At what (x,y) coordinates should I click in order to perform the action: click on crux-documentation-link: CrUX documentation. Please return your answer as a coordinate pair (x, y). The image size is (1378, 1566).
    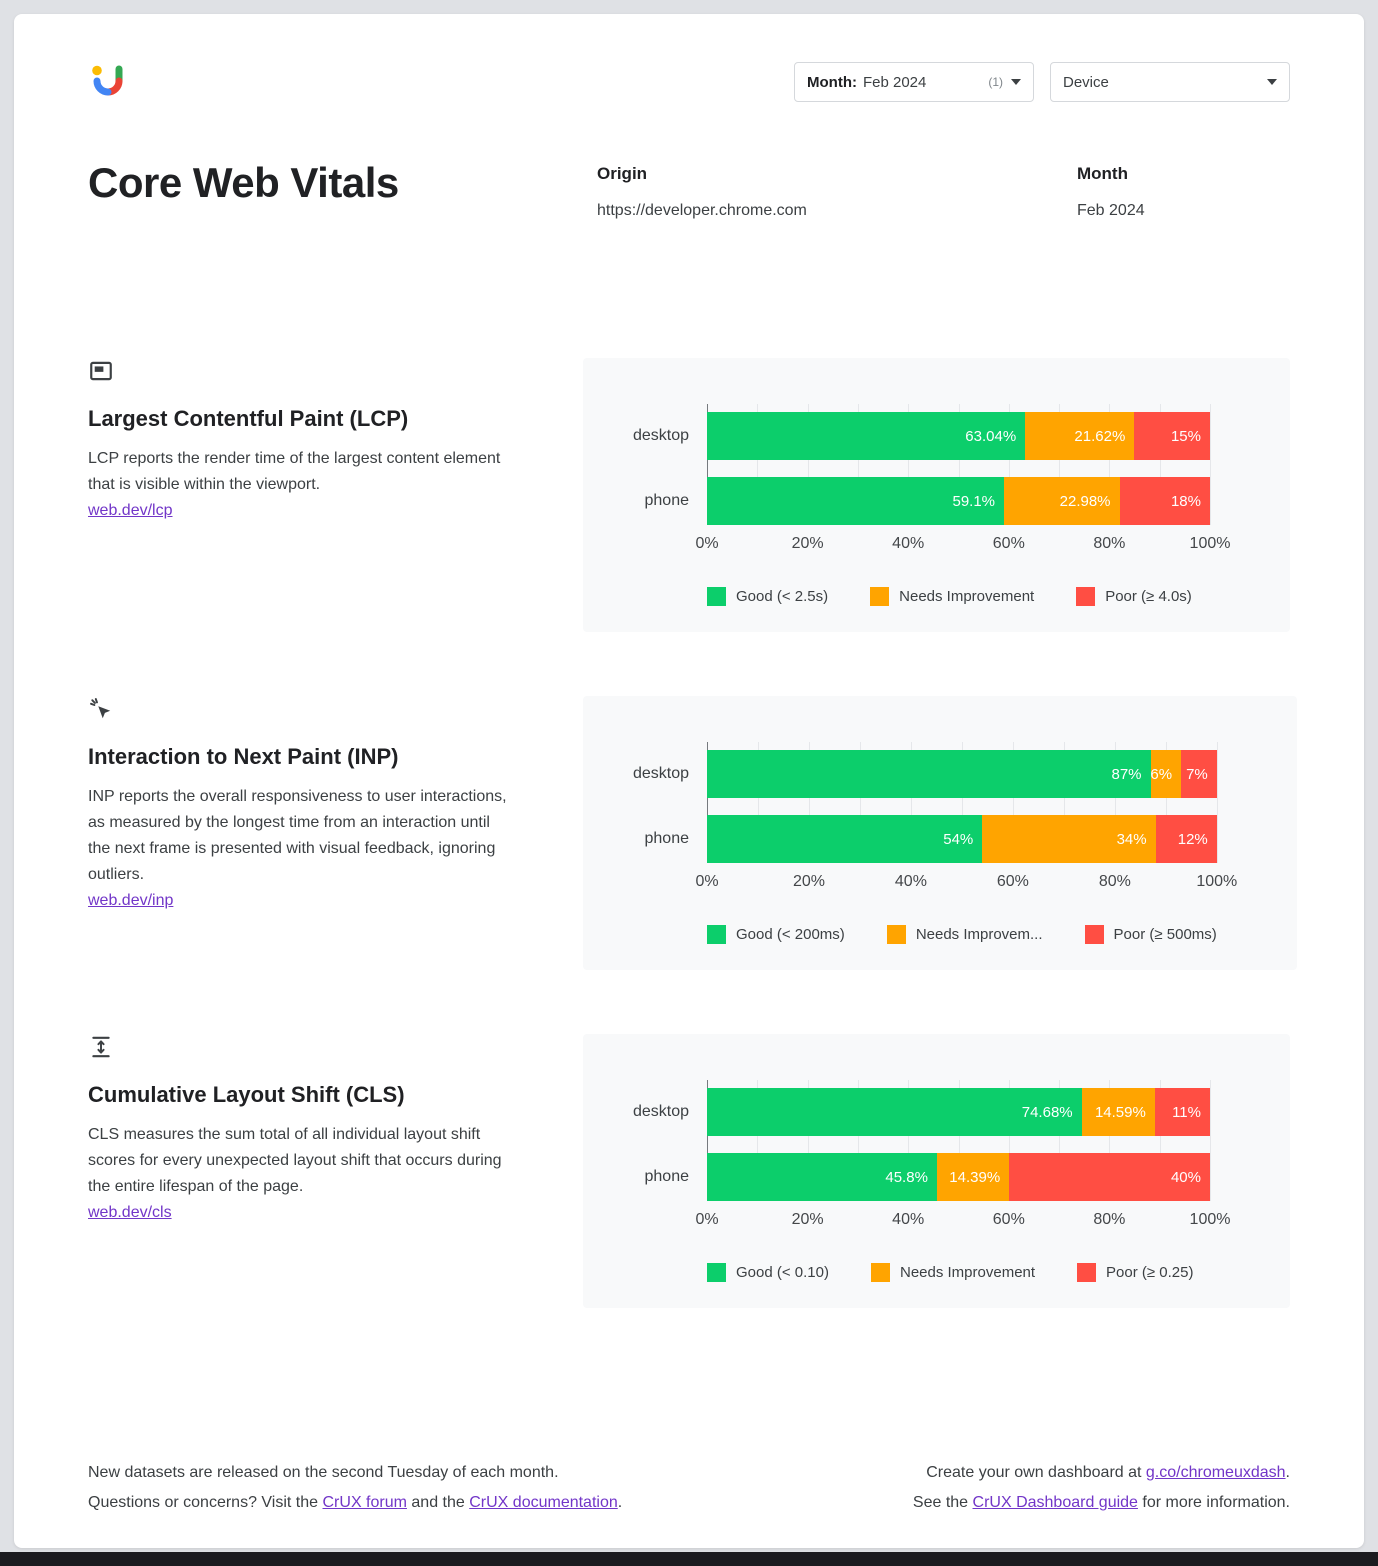
    Looking at the image, I should click on (543, 1502).